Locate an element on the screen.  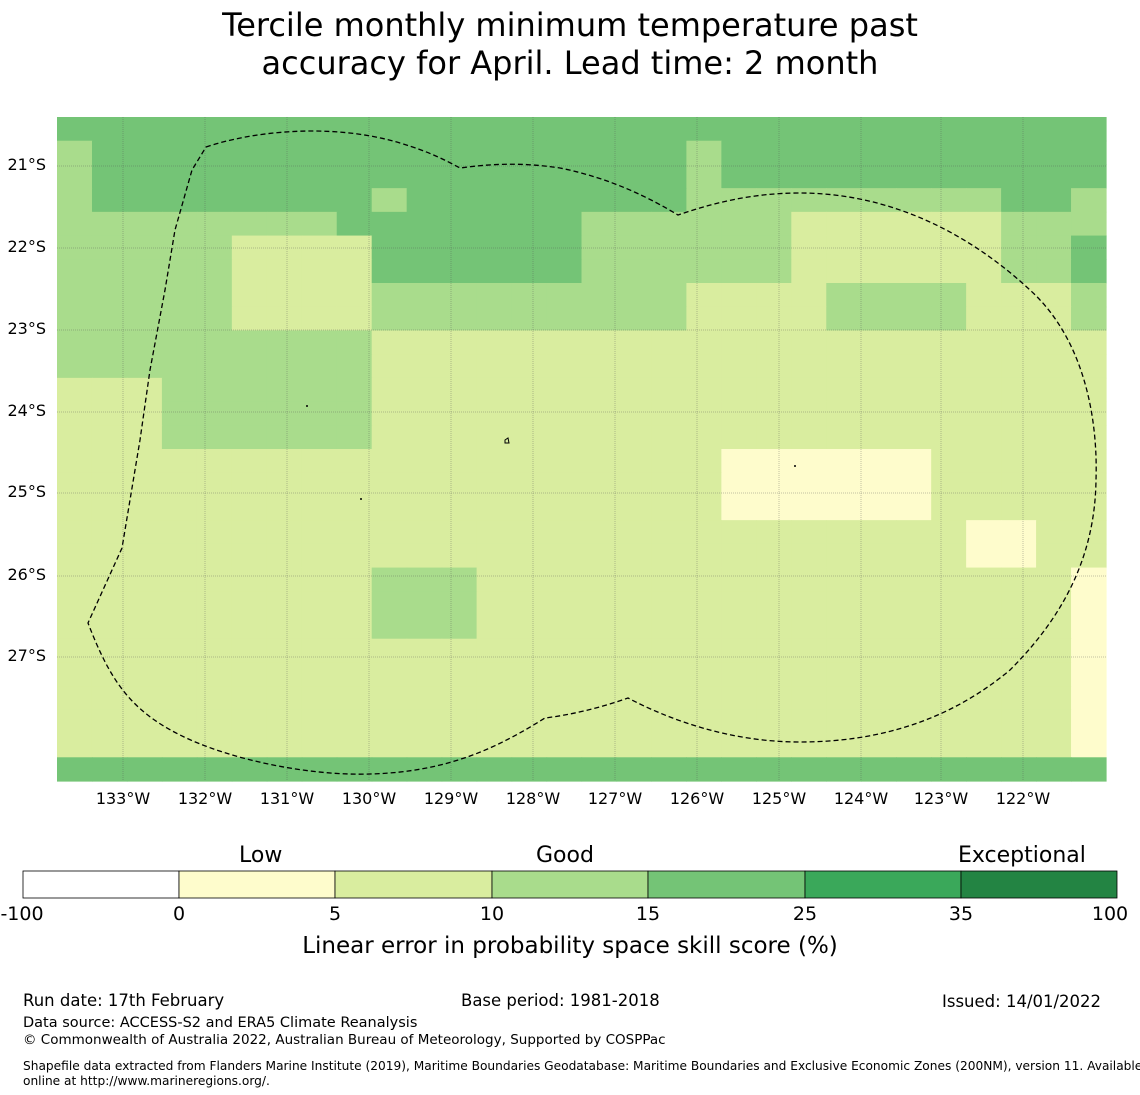
issued-date: Issued: 14/01/2022 is located at coordinates (1022, 1001).